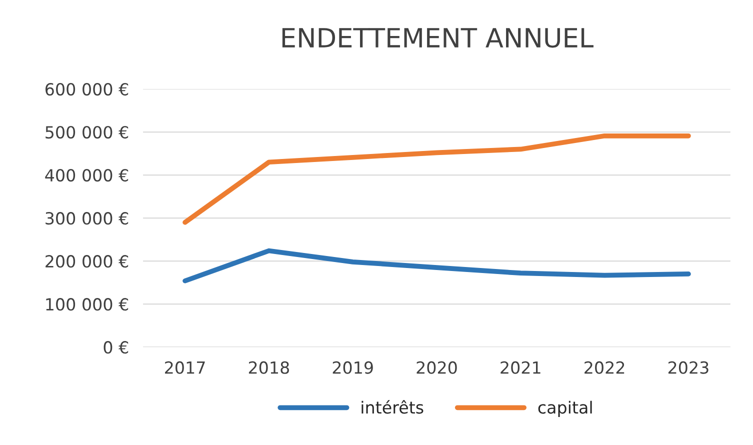  What do you see at coordinates (352, 367) in the screenshot?
I see `x-tick-label: 2019` at bounding box center [352, 367].